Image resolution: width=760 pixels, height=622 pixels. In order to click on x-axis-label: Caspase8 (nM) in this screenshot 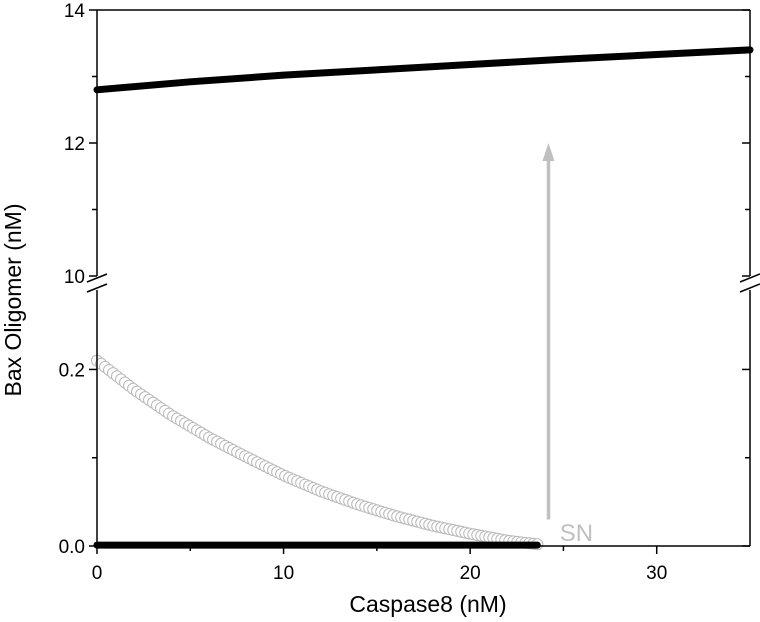, I will do `click(427, 604)`.